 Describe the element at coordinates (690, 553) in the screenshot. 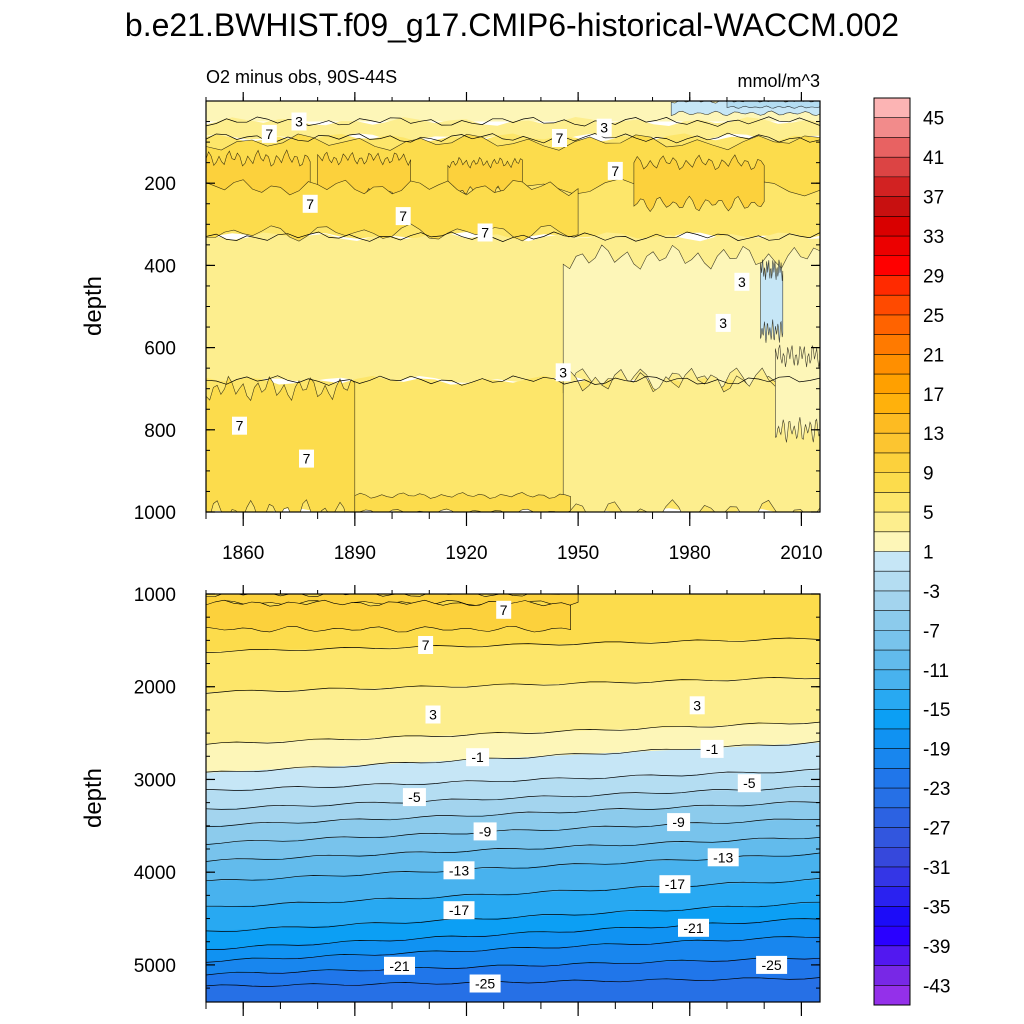

I see `upper-x-tick-label: 1980` at that location.